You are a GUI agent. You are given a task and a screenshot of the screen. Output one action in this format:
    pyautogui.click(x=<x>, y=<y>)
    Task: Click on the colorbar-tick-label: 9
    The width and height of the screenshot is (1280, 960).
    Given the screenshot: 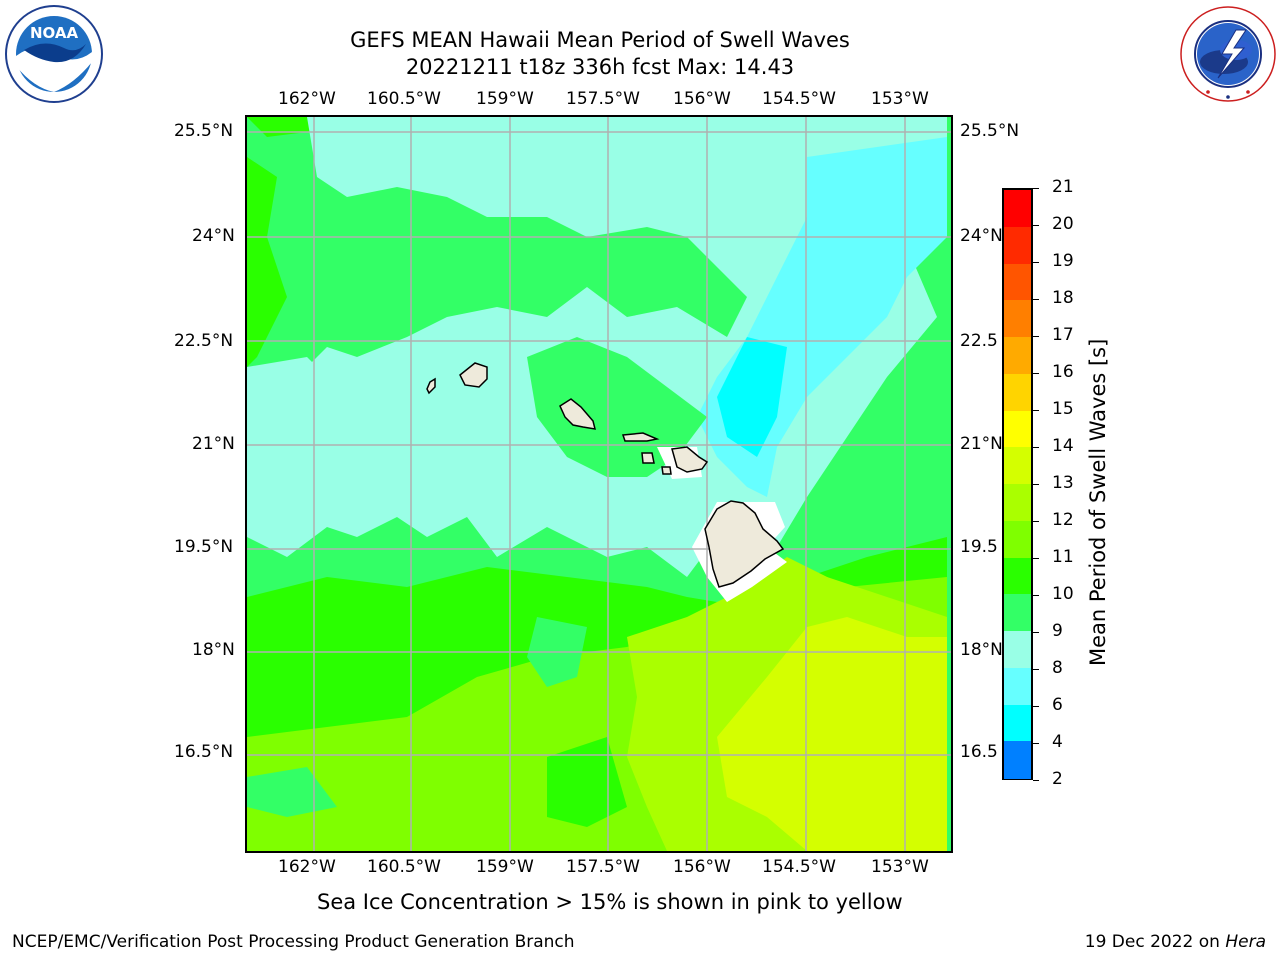 What is the action you would take?
    pyautogui.click(x=1057, y=631)
    